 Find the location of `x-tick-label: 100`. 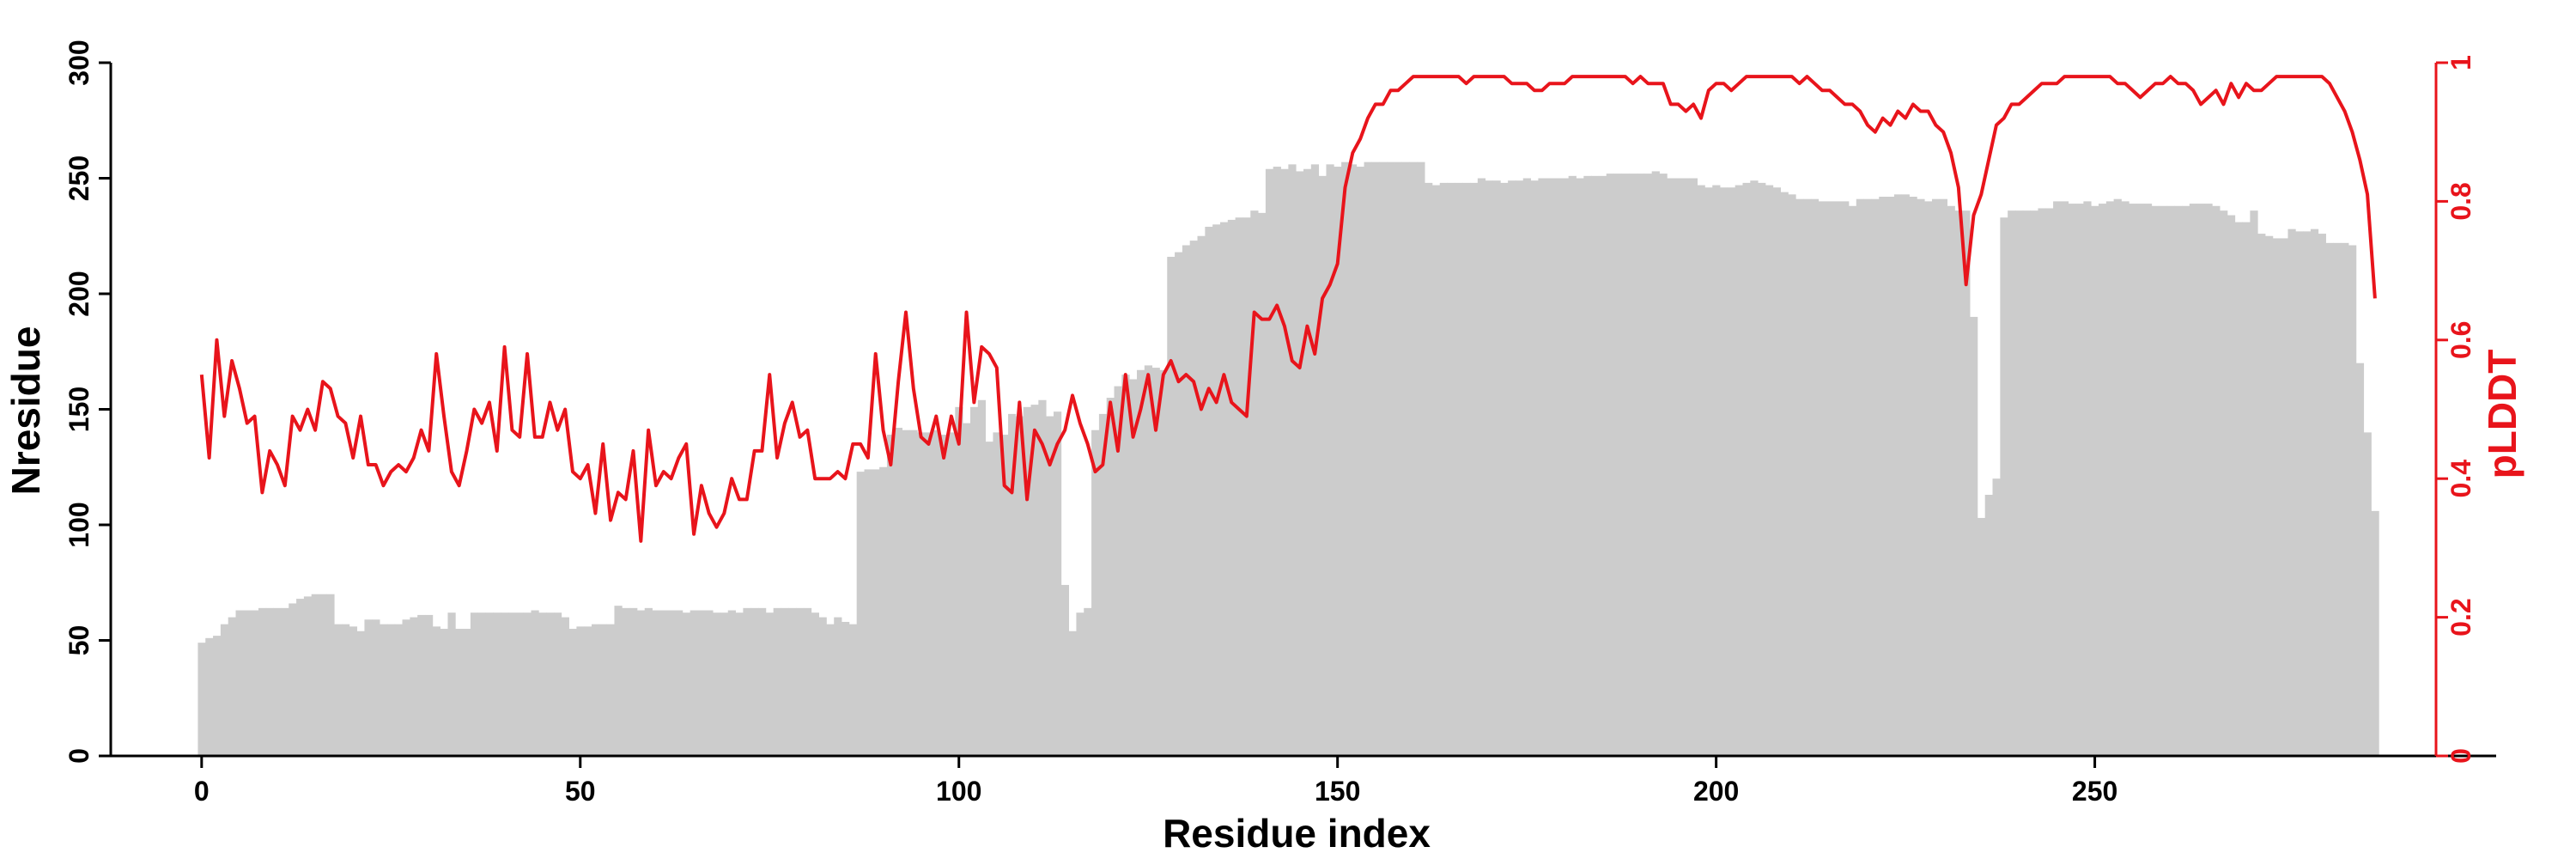

x-tick-label: 100 is located at coordinates (958, 791).